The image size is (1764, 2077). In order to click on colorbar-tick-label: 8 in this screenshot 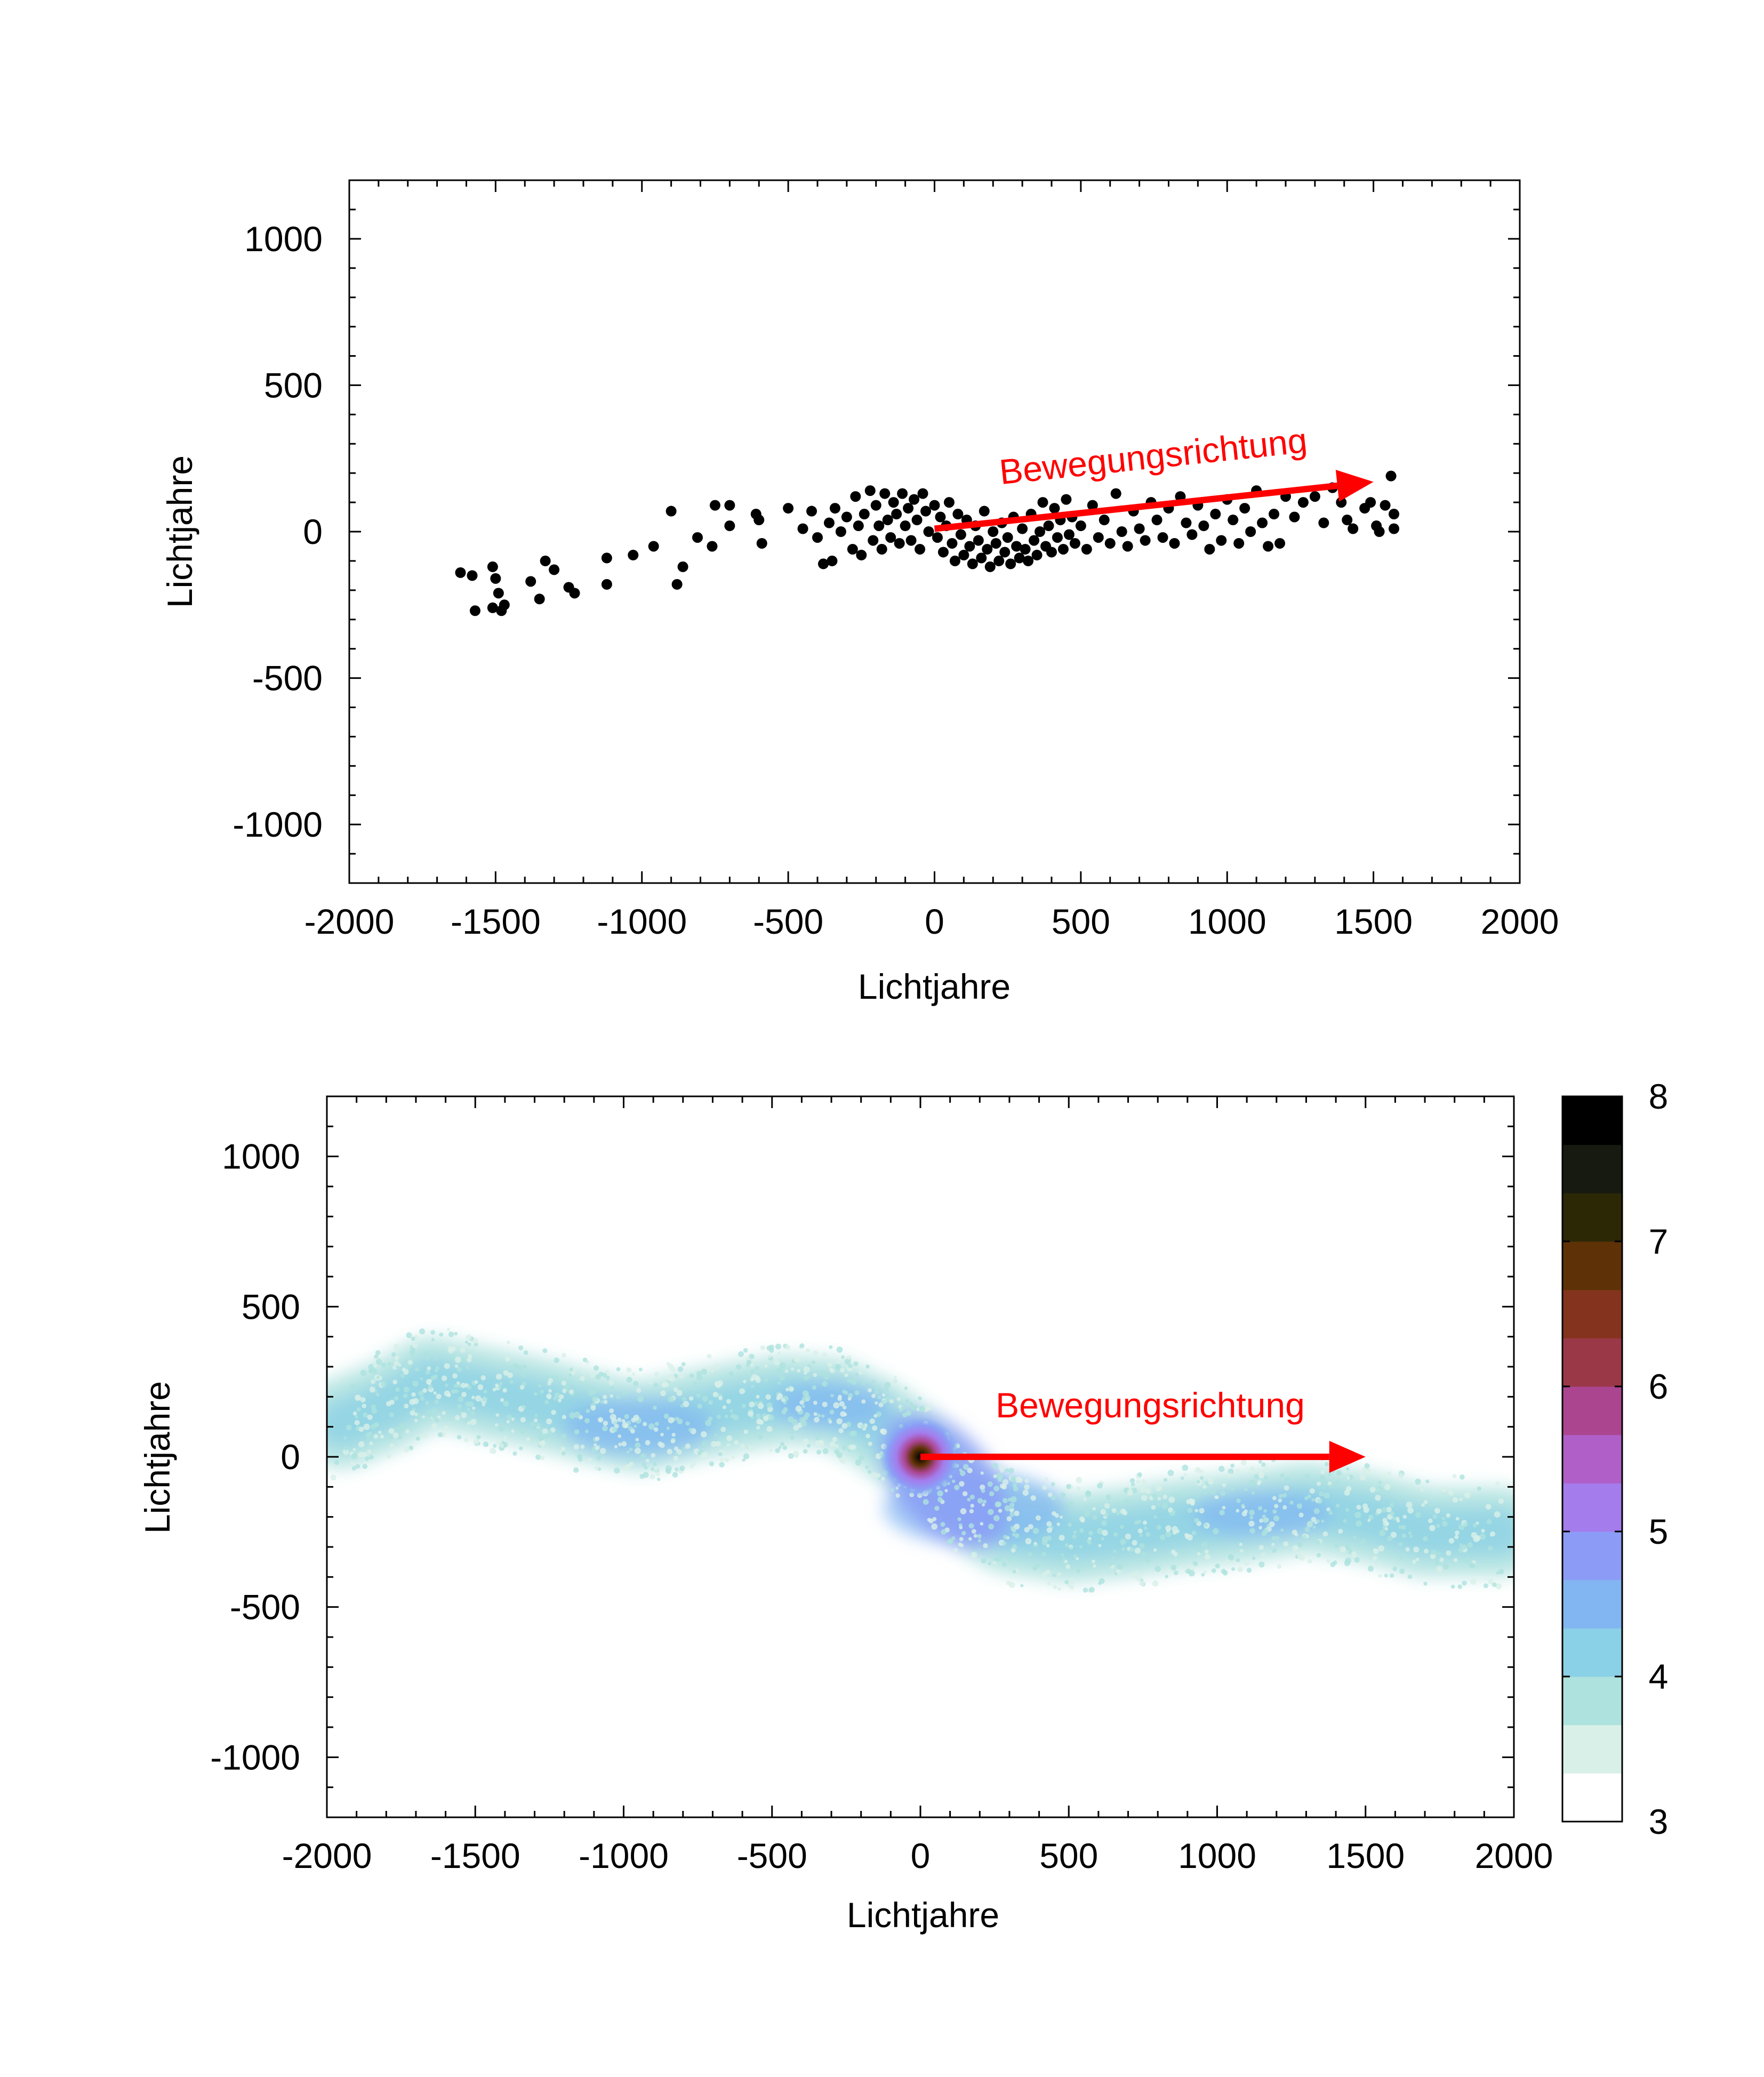, I will do `click(1659, 1096)`.